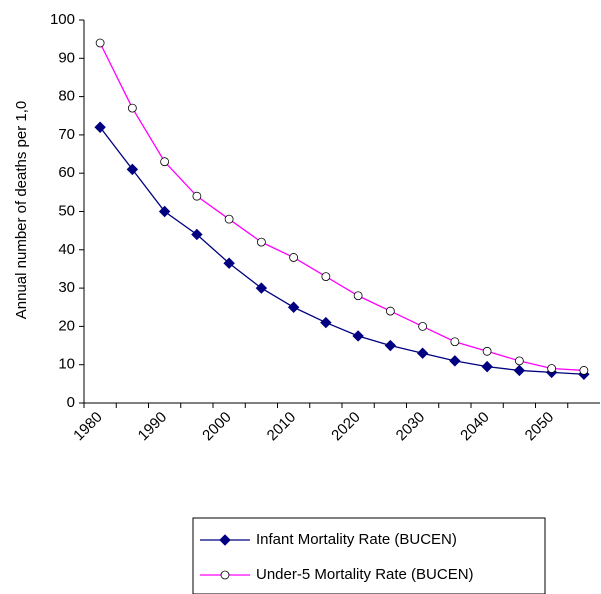 The image size is (601, 594). What do you see at coordinates (66, 96) in the screenshot?
I see `y-tick-label: 80` at bounding box center [66, 96].